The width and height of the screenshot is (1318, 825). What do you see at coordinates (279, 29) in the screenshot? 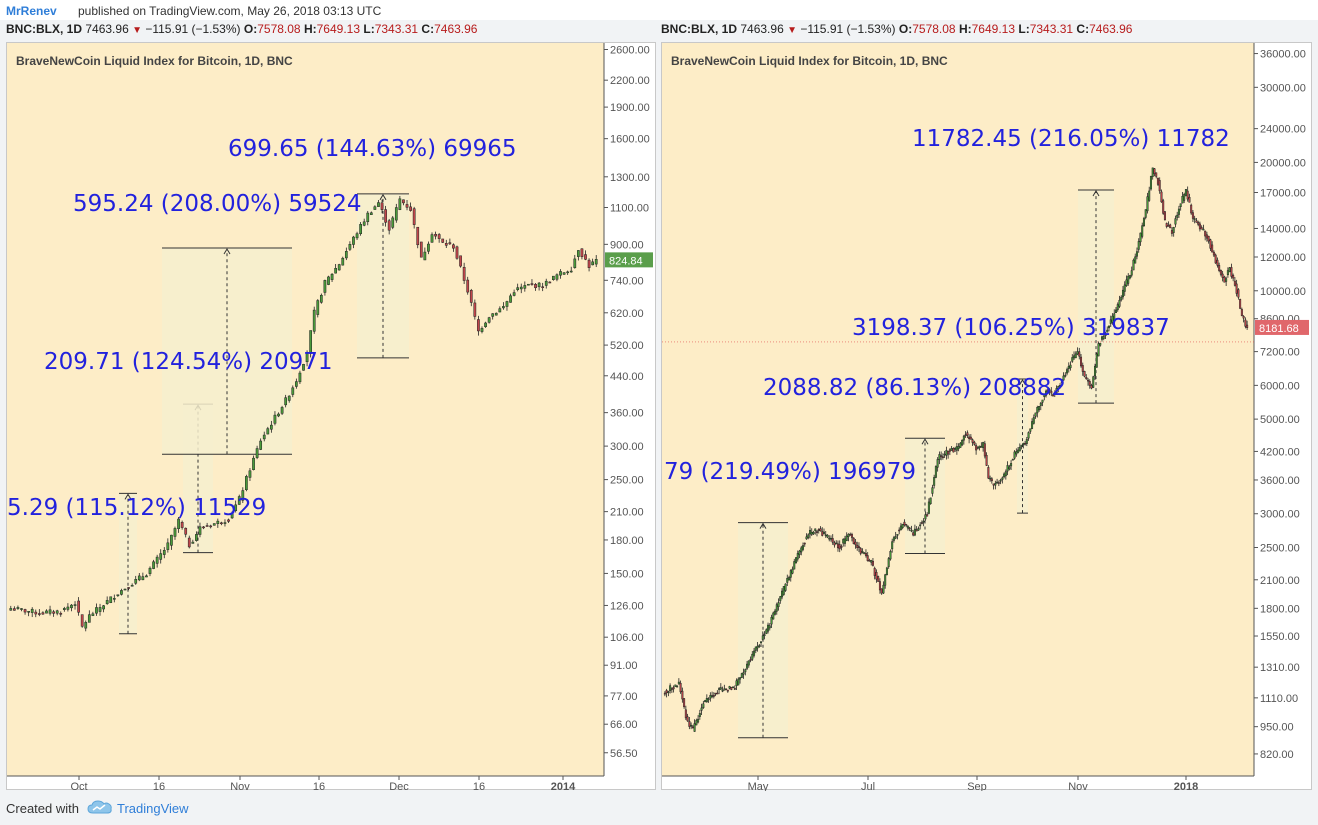
I see `open-value: 7578.08` at bounding box center [279, 29].